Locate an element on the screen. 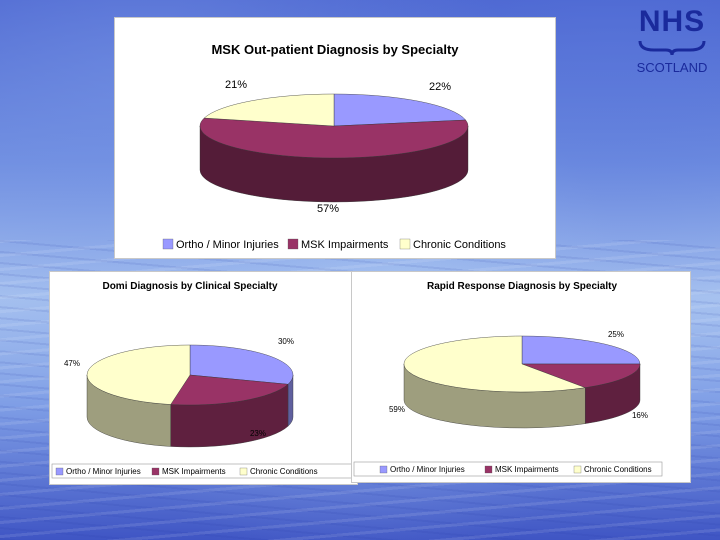 The height and width of the screenshot is (540, 720). data-label-msk: 23% is located at coordinates (258, 433).